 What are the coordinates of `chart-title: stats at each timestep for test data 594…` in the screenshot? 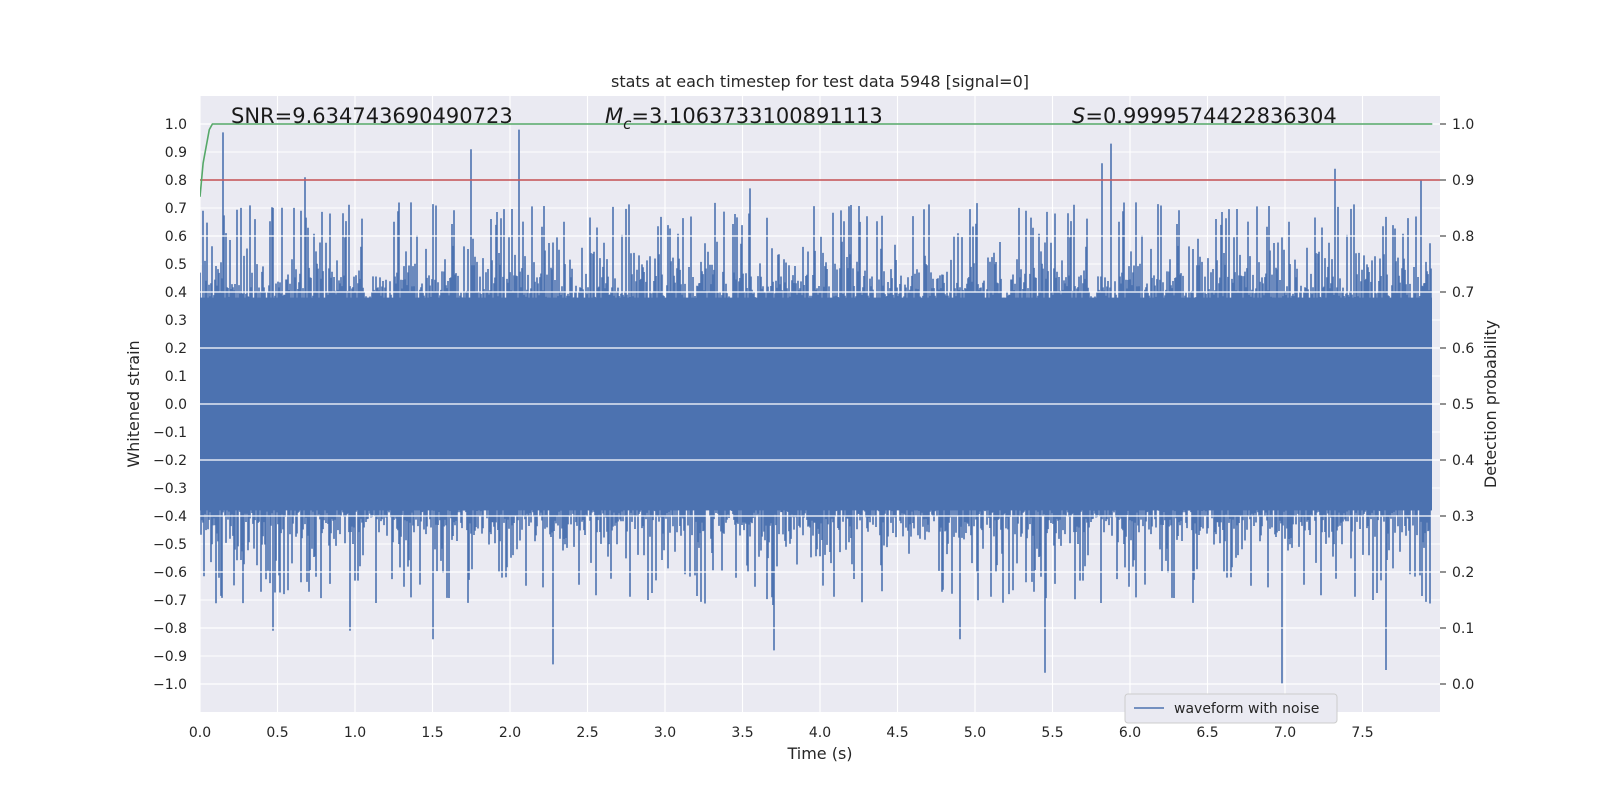 It's located at (820, 81).